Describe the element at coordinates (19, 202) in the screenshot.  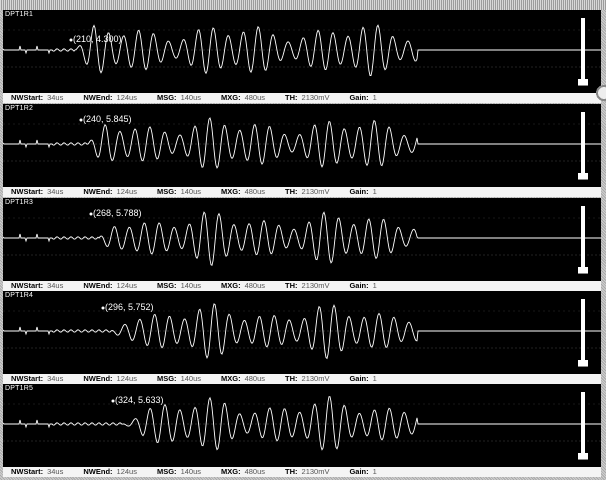
I see `channel-name: DPT1R3` at that location.